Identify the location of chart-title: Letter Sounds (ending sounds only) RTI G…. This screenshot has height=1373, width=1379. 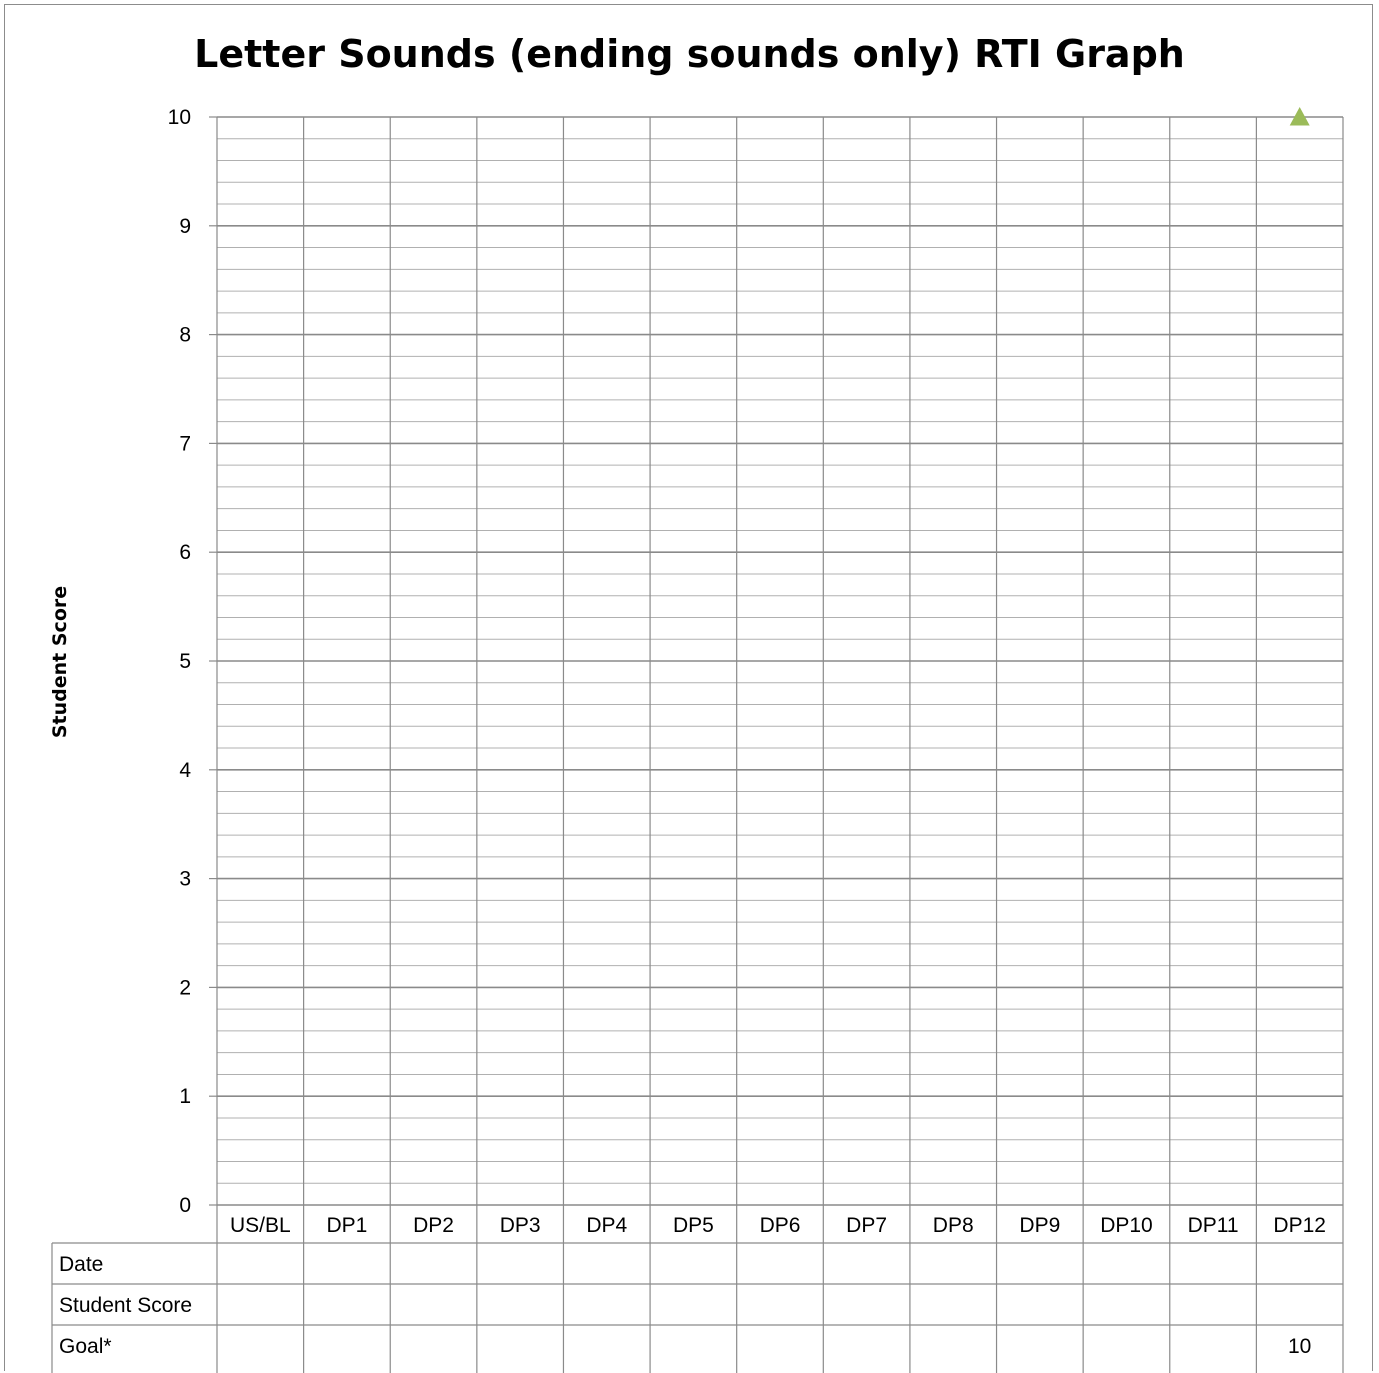
(689, 54).